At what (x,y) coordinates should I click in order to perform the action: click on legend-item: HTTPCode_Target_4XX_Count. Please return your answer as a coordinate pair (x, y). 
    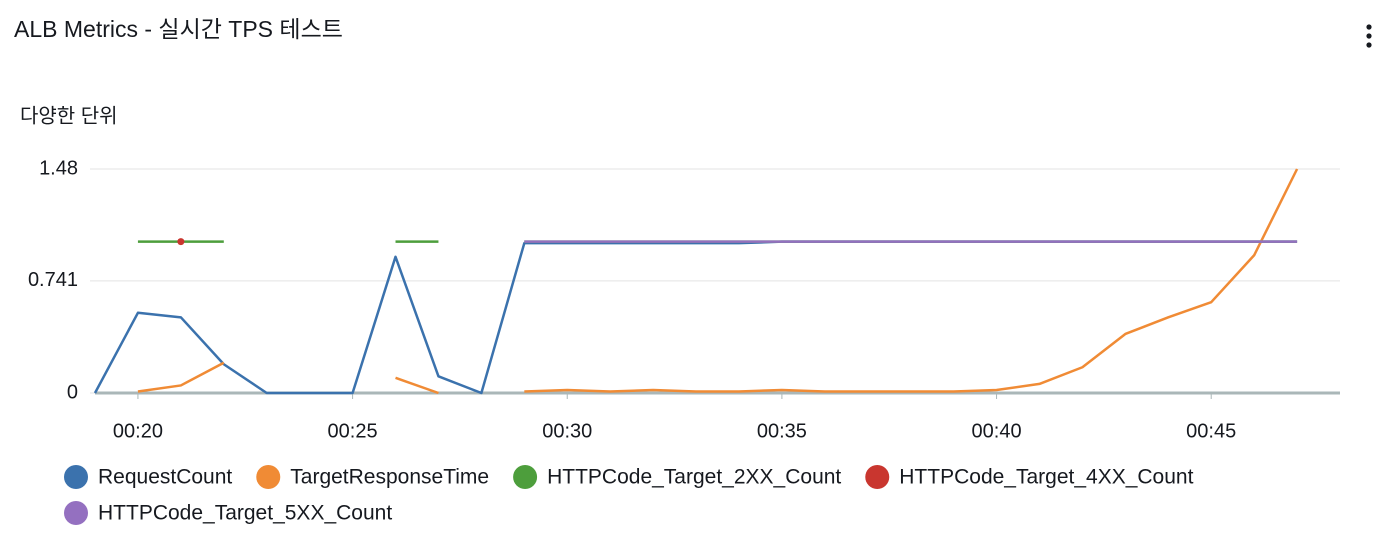
    Looking at the image, I should click on (1029, 477).